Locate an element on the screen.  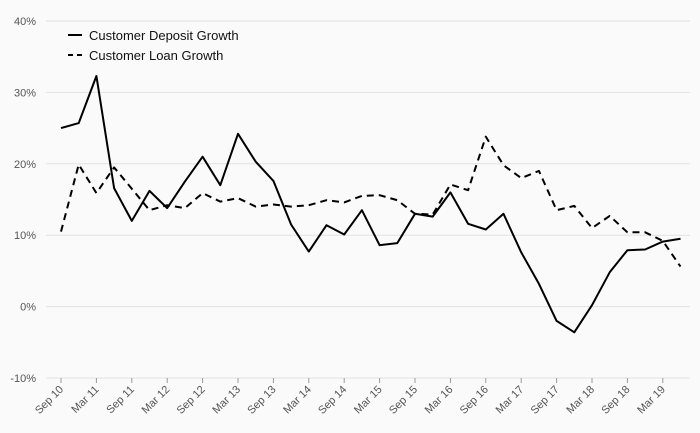
x-tick-label: Sep 16 is located at coordinates (474, 400).